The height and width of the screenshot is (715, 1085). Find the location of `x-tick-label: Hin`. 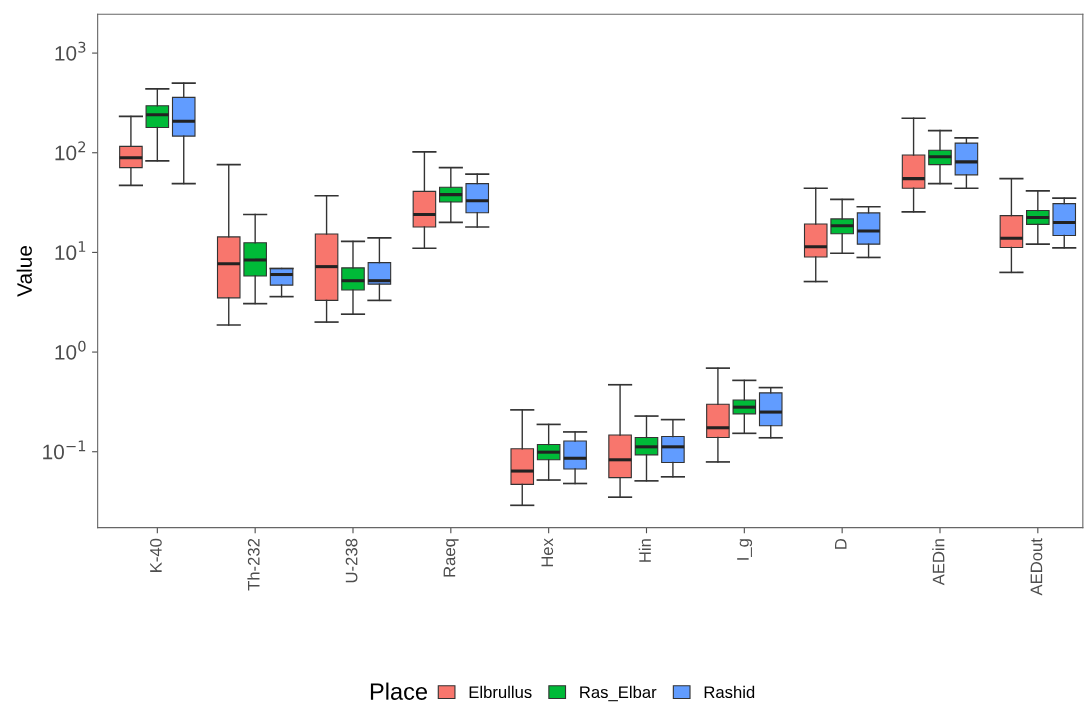

x-tick-label: Hin is located at coordinates (644, 550).